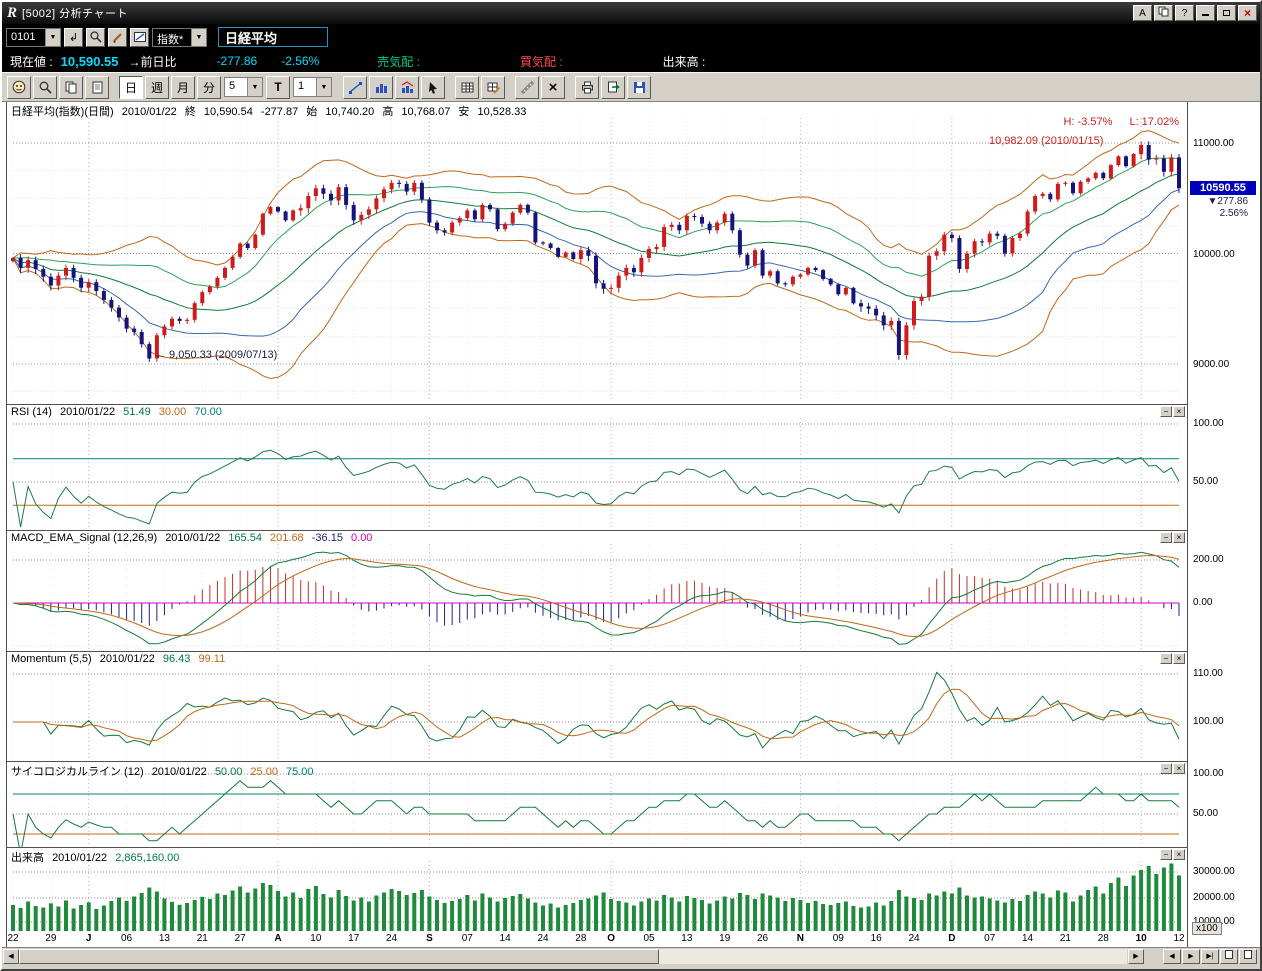 This screenshot has height=971, width=1262. What do you see at coordinates (139, 37) in the screenshot?
I see `mode-button` at bounding box center [139, 37].